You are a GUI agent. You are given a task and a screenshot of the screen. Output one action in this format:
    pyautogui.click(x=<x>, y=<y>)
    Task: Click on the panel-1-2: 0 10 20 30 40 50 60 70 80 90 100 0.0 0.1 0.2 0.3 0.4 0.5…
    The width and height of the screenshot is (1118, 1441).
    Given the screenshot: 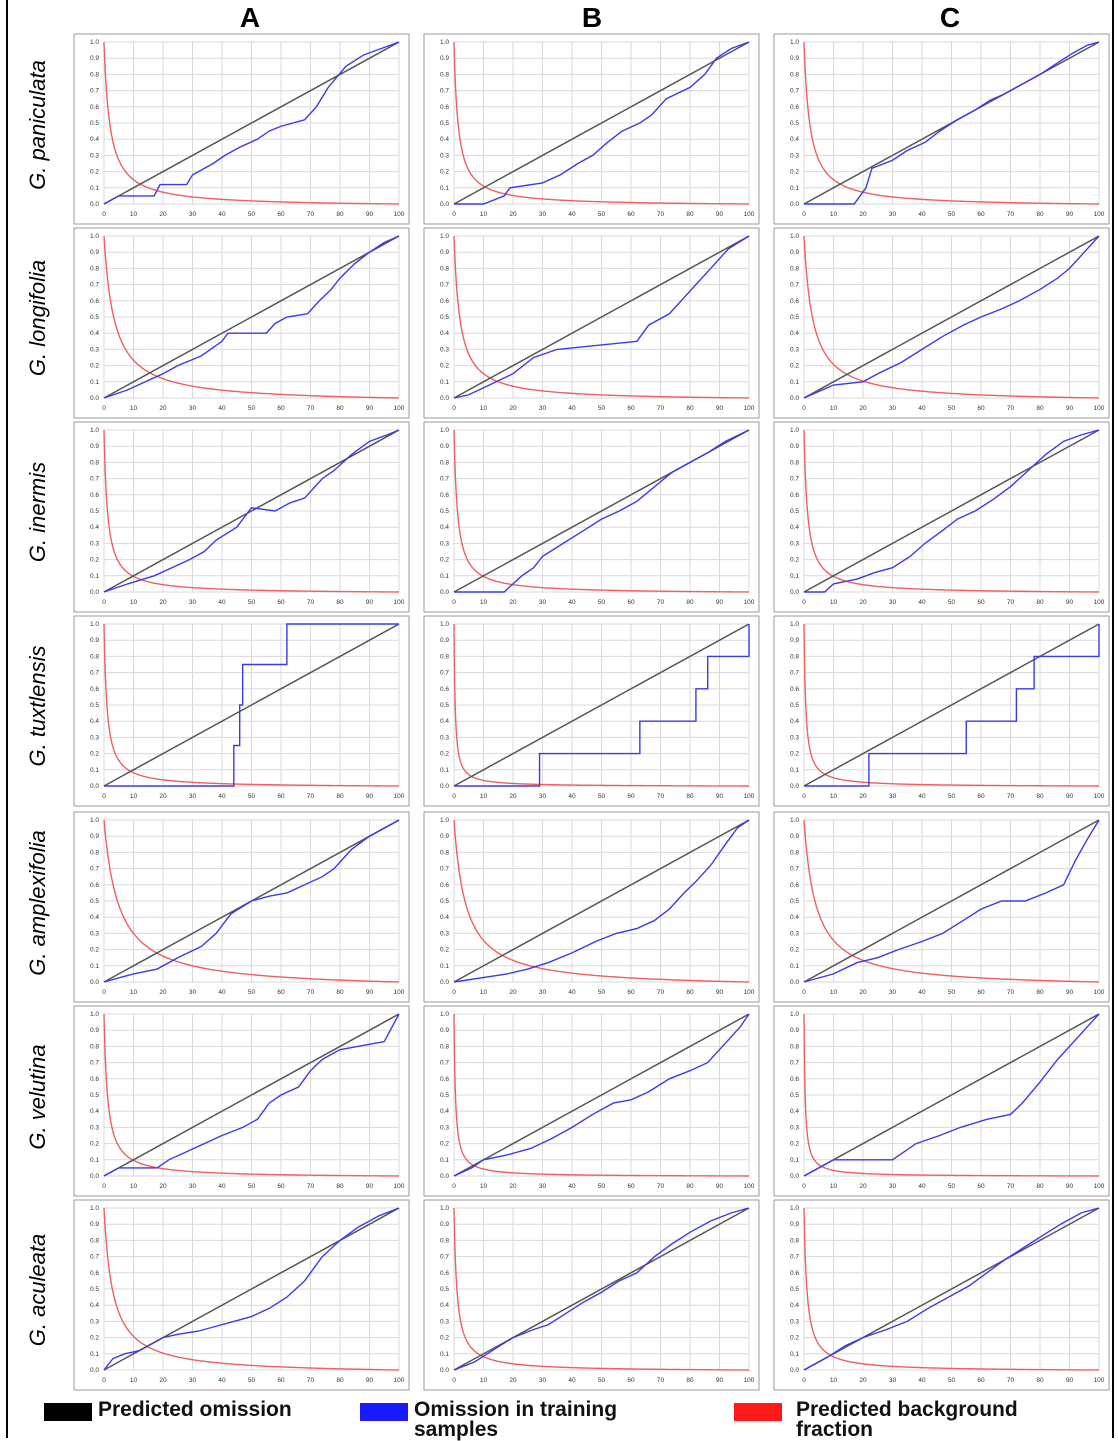 What is the action you would take?
    pyautogui.click(x=941, y=323)
    